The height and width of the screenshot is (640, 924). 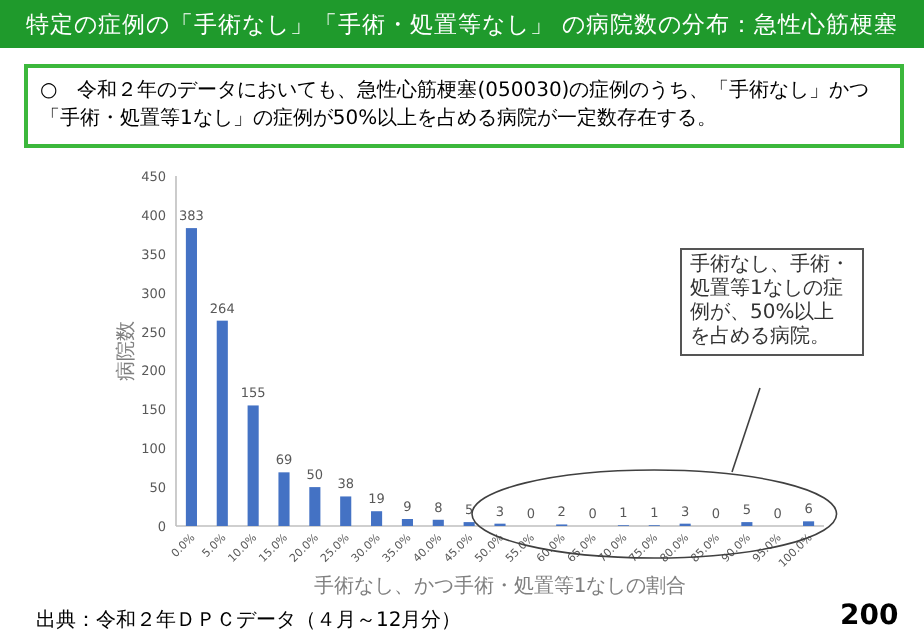 What do you see at coordinates (500, 586) in the screenshot?
I see `x-axis-title: 手術なし、かつ手術・処置等1なしの割合` at bounding box center [500, 586].